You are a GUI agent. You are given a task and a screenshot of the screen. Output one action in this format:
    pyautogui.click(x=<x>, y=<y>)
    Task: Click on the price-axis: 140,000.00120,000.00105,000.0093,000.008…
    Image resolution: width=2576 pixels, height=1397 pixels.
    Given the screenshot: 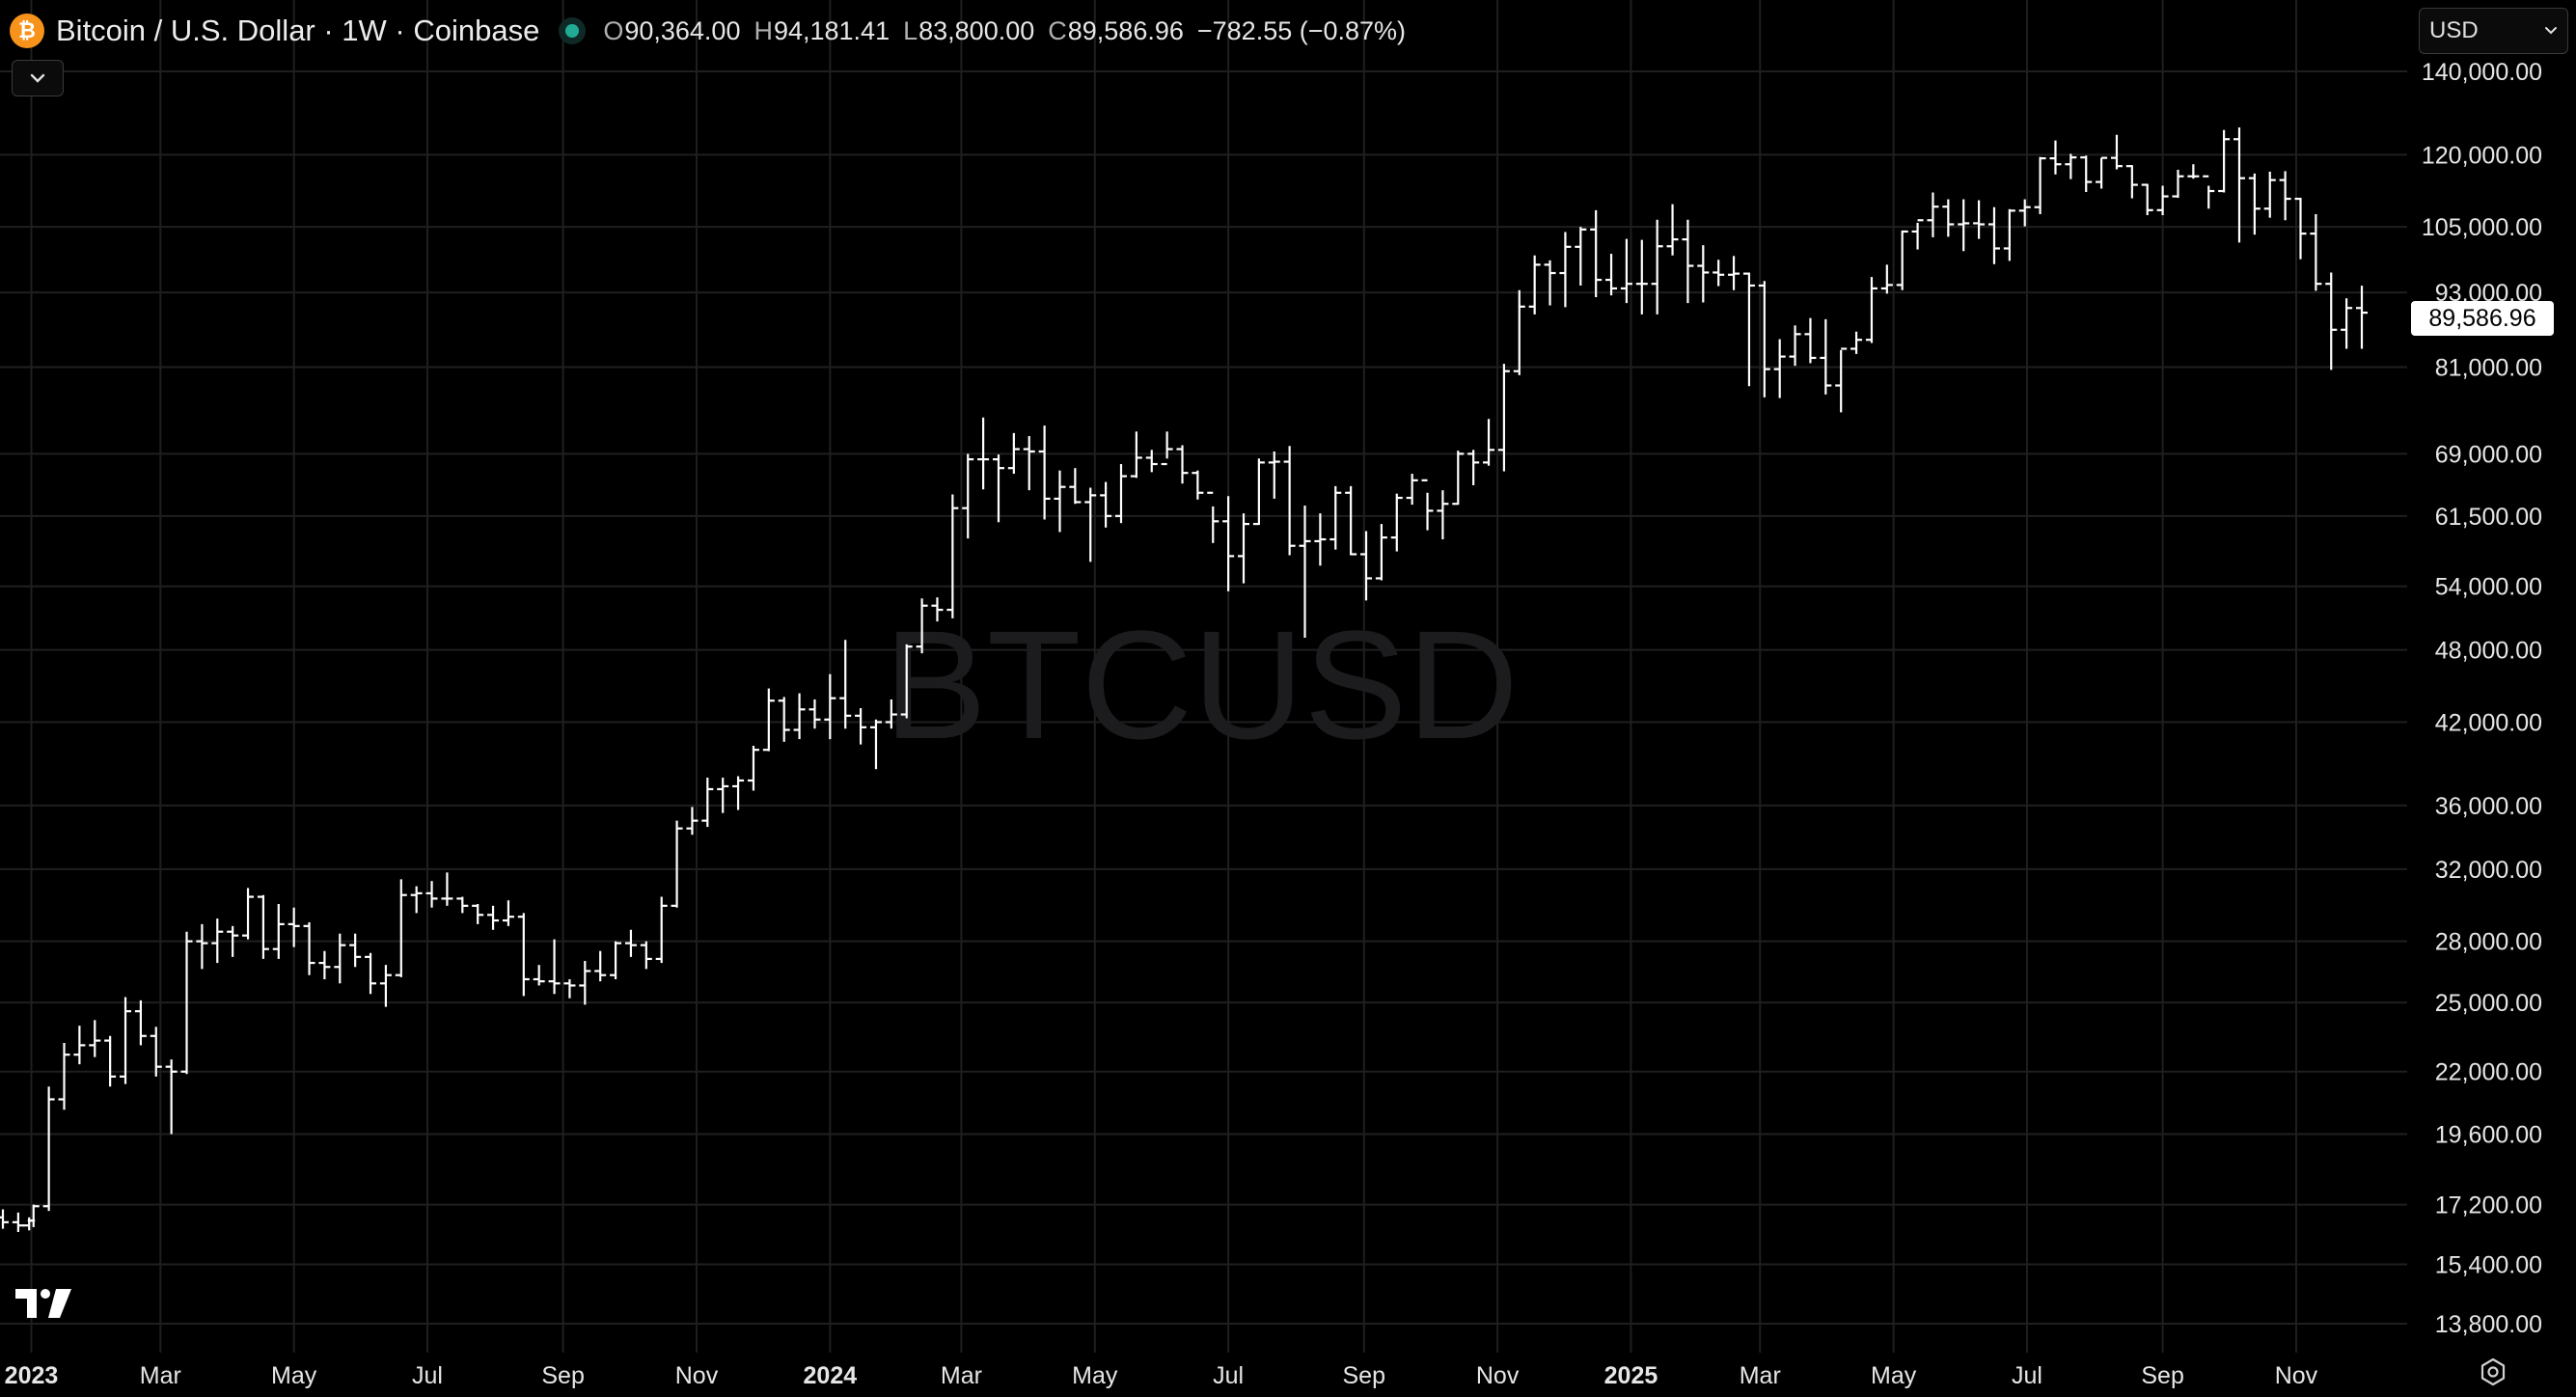 What is the action you would take?
    pyautogui.click(x=2482, y=698)
    